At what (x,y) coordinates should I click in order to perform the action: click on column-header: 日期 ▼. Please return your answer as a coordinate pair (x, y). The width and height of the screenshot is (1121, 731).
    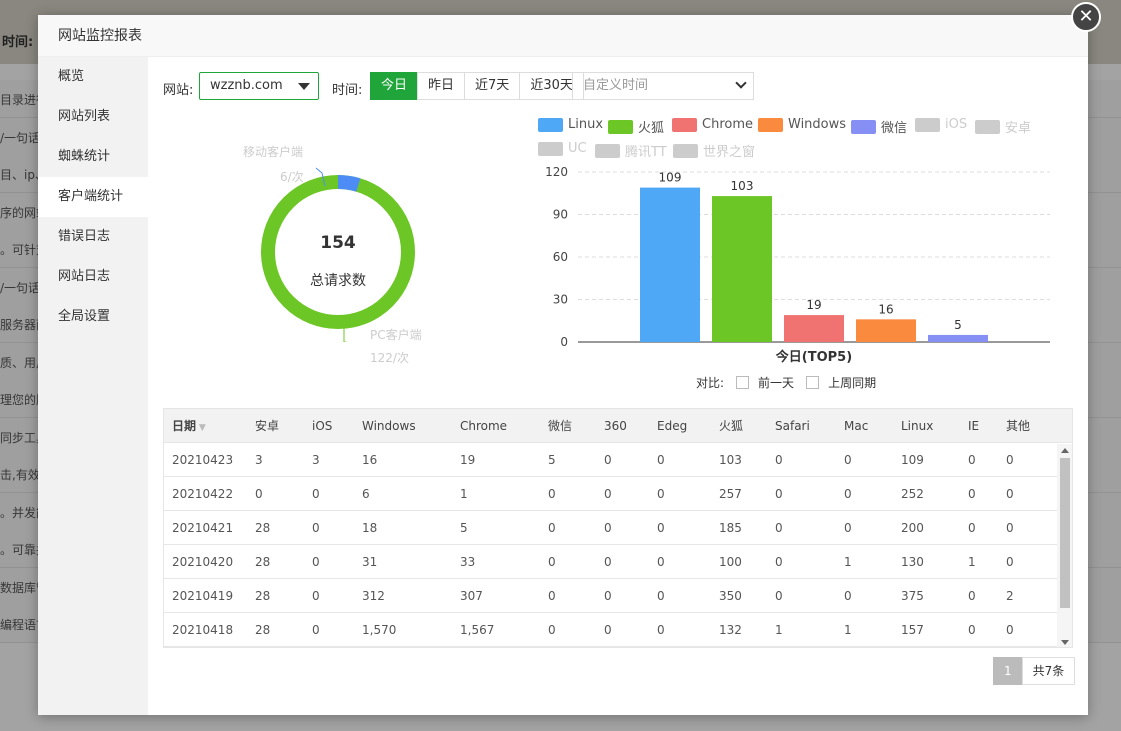
    Looking at the image, I should click on (205, 425).